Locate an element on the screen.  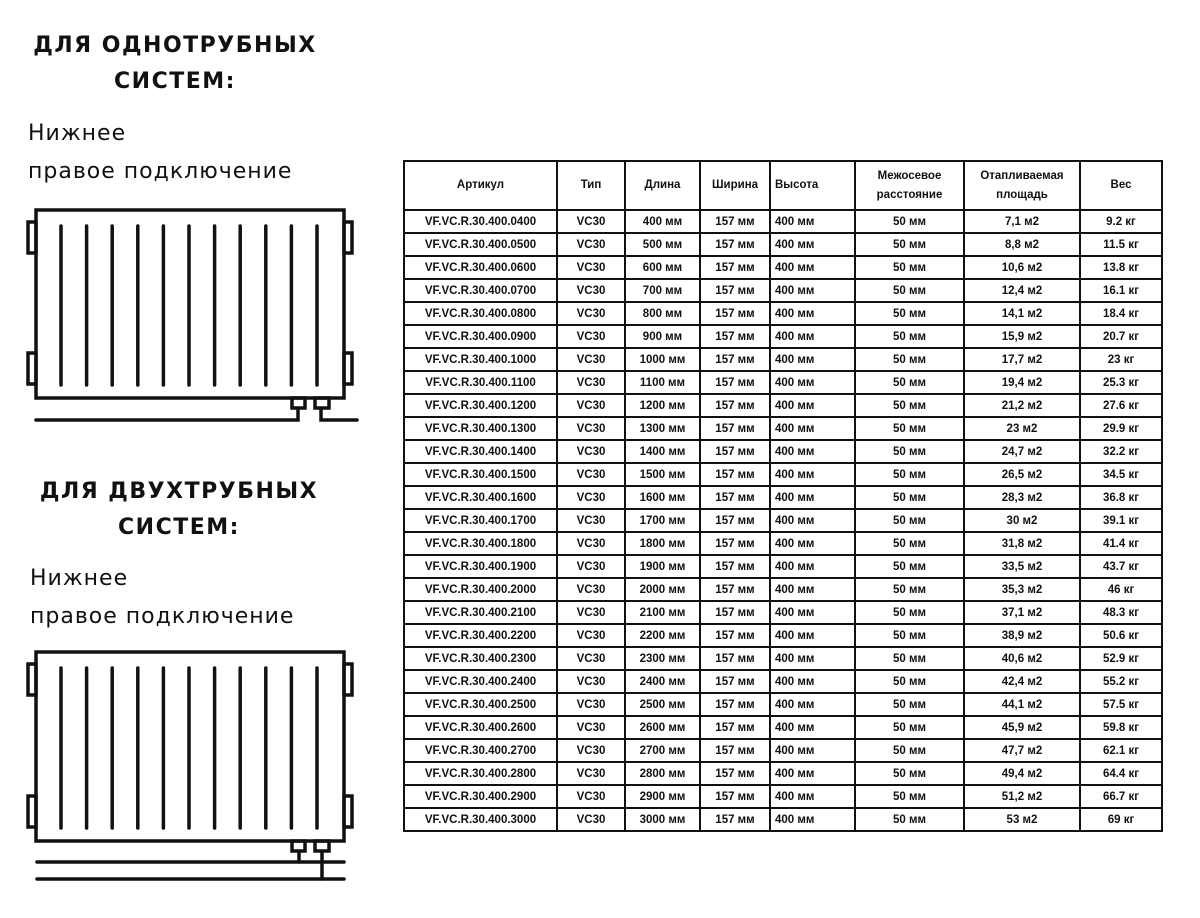
table-cell: VF.VC.R.30.400.1800 is located at coordinates (480, 543).